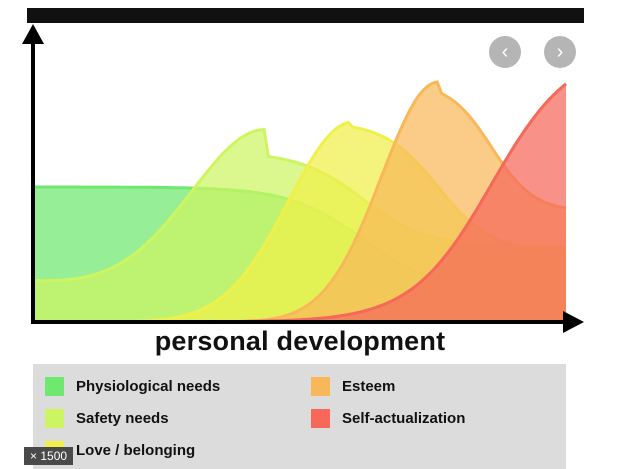  What do you see at coordinates (136, 450) in the screenshot?
I see `legend-label: Love / belonging` at bounding box center [136, 450].